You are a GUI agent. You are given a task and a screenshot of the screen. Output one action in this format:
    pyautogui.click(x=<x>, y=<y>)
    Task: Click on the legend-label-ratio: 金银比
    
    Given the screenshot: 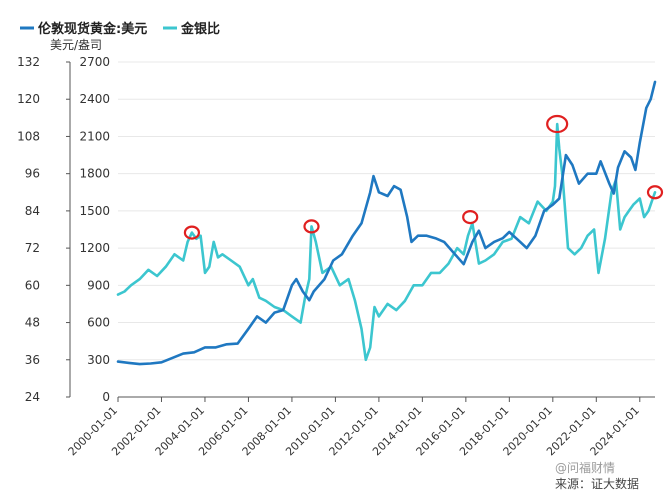 What is the action you would take?
    pyautogui.click(x=200, y=29)
    